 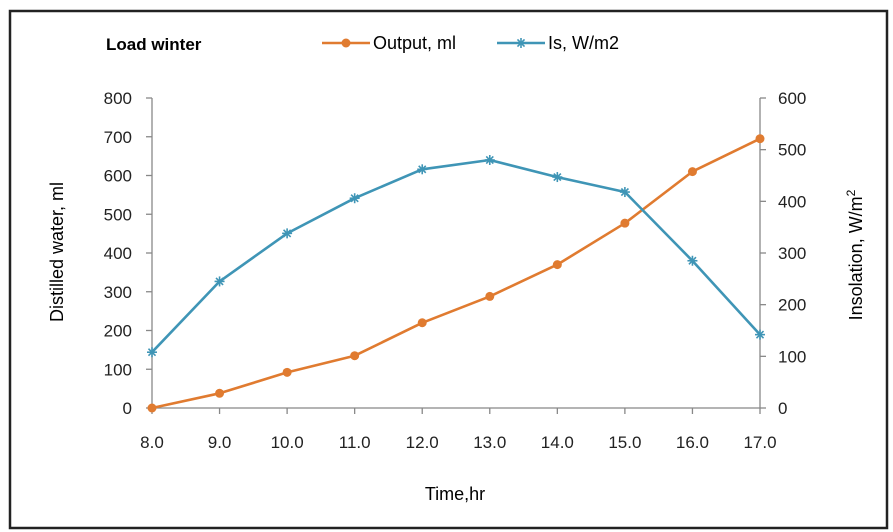 What do you see at coordinates (557, 442) in the screenshot?
I see `x-tick-label: 14.0` at bounding box center [557, 442].